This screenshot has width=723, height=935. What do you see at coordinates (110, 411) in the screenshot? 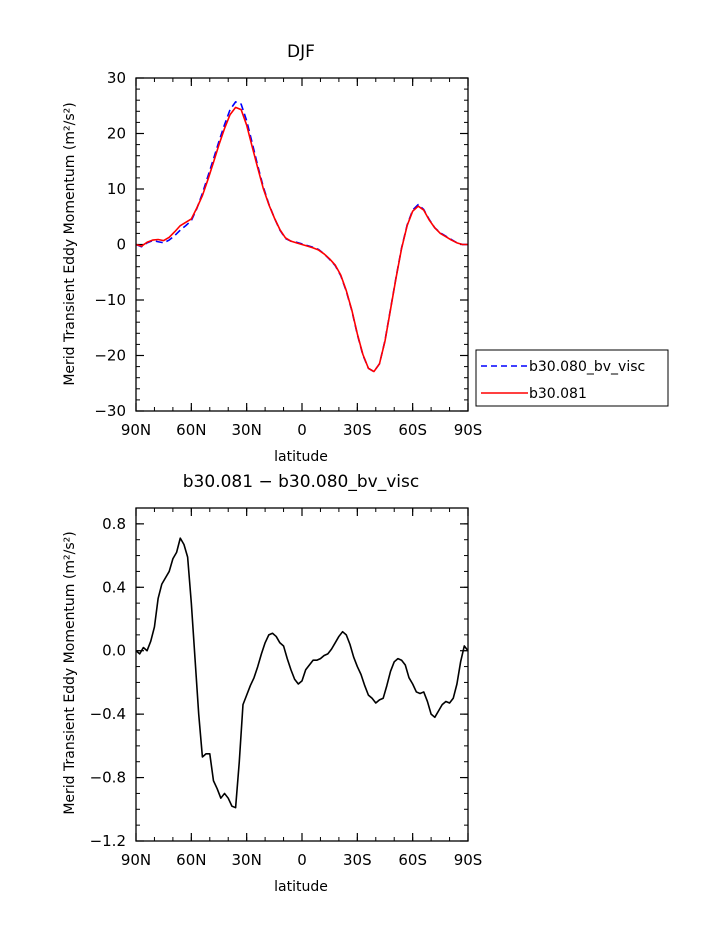
I see `y-tick-label: −30` at bounding box center [110, 411].